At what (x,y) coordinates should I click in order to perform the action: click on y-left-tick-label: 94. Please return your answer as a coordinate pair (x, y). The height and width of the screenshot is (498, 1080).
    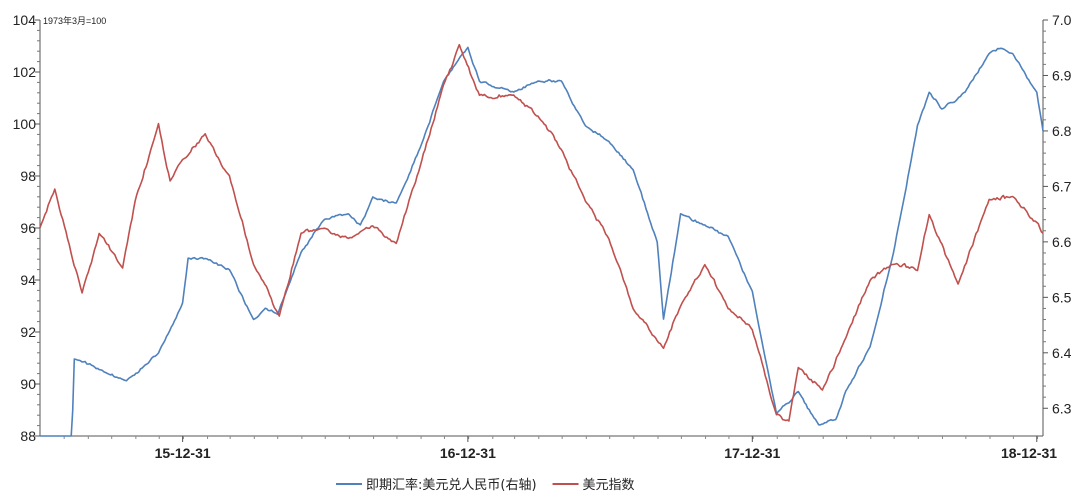
    Looking at the image, I should click on (28, 280).